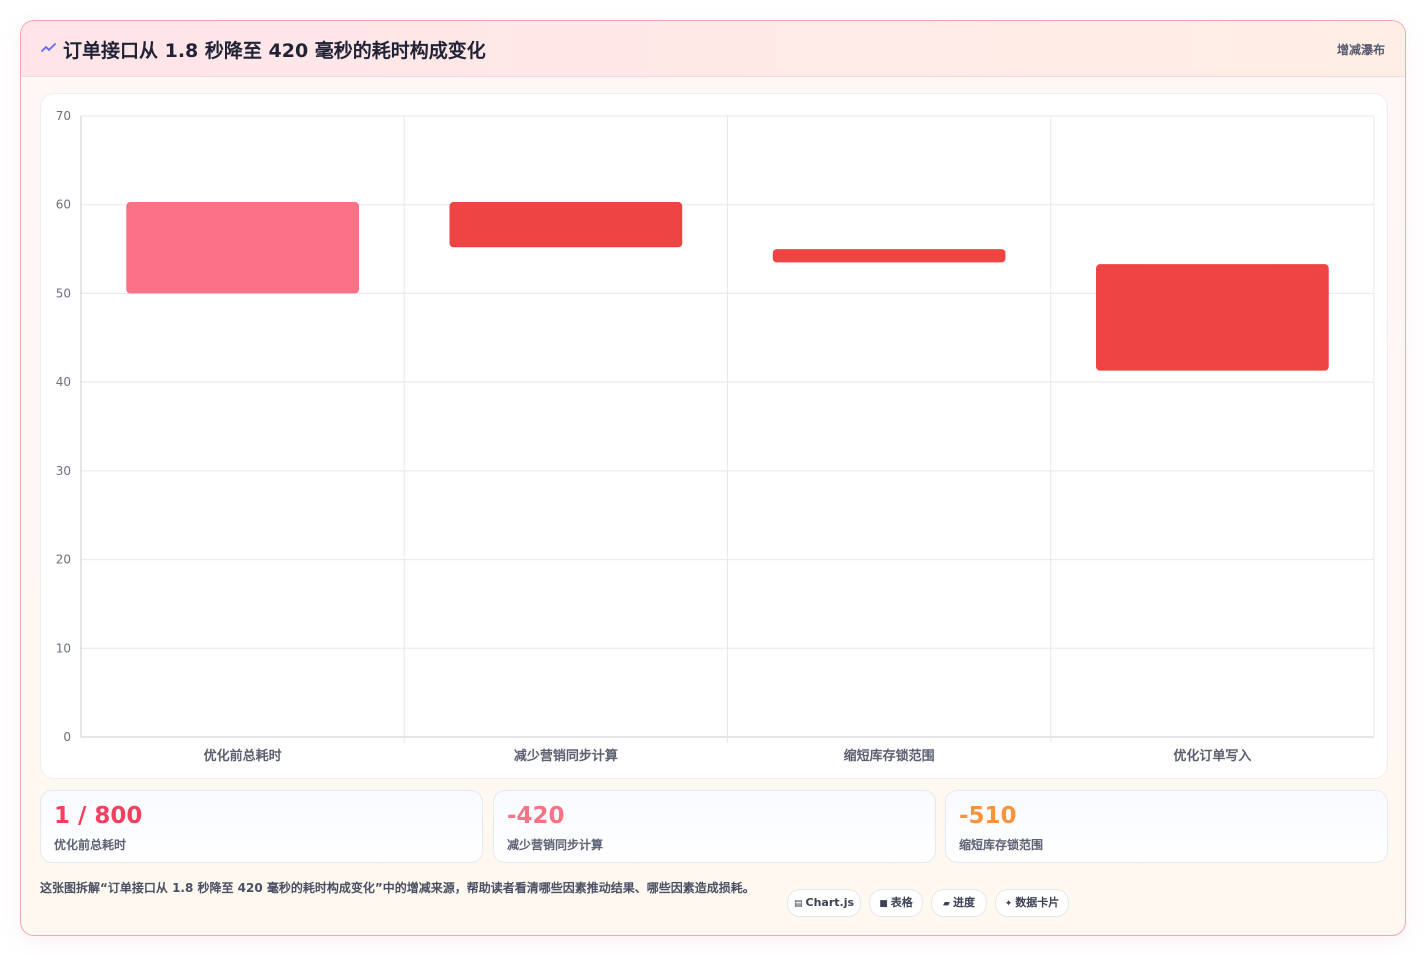 This screenshot has width=1426, height=957. I want to click on chip-table: ■ 表格, so click(896, 903).